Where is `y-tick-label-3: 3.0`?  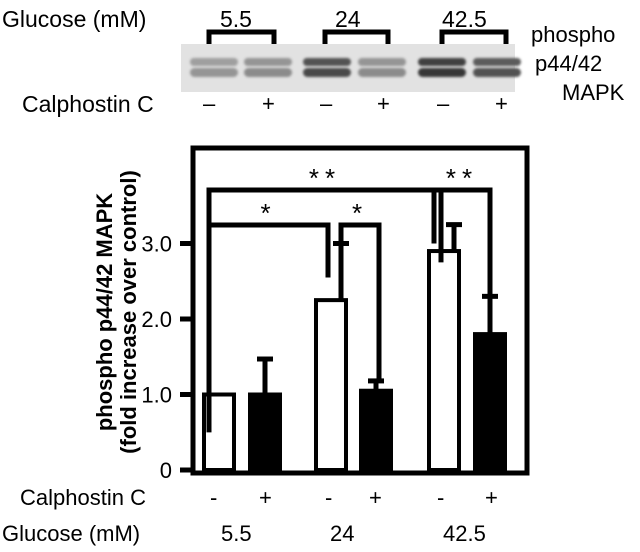
y-tick-label-3: 3.0 is located at coordinates (156, 244).